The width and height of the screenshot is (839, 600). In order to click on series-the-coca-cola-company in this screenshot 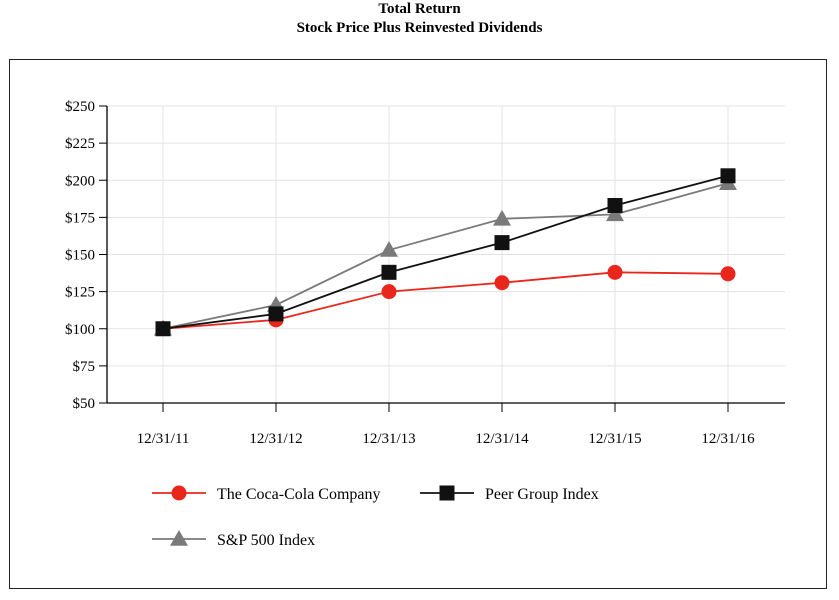, I will do `click(445, 300)`.